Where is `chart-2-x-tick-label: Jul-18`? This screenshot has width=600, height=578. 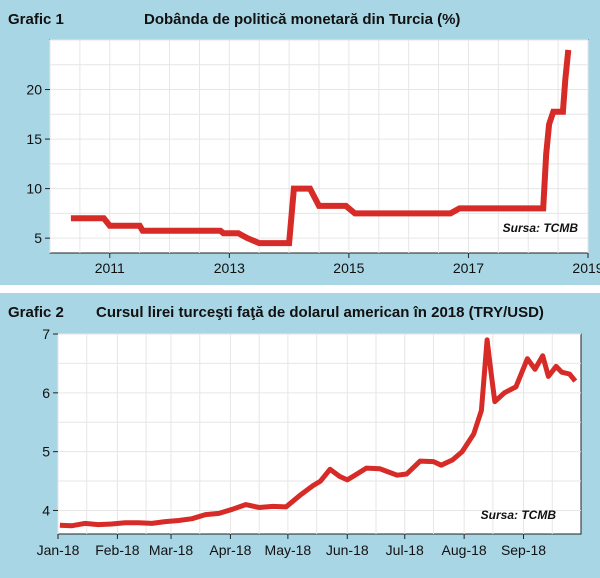
chart-2-x-tick-label: Jul-18 is located at coordinates (405, 550).